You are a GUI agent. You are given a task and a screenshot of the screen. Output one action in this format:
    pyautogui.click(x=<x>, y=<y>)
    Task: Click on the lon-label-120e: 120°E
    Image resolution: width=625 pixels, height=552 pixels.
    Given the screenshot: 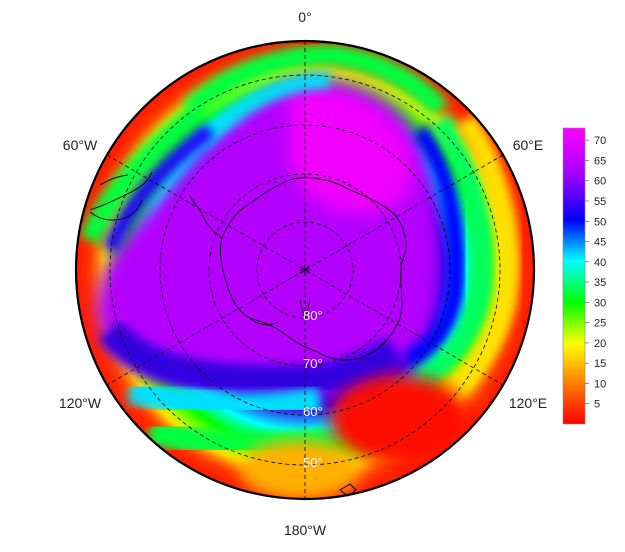 What is the action you would take?
    pyautogui.click(x=528, y=403)
    